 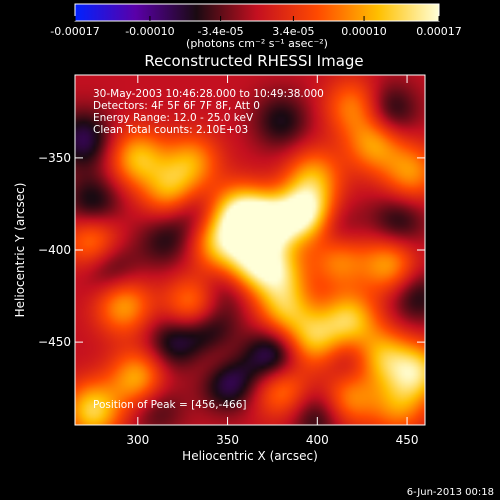 I want to click on annotation-energy-range: Energy Range: 12.0 - 25.0 keV, so click(x=173, y=118).